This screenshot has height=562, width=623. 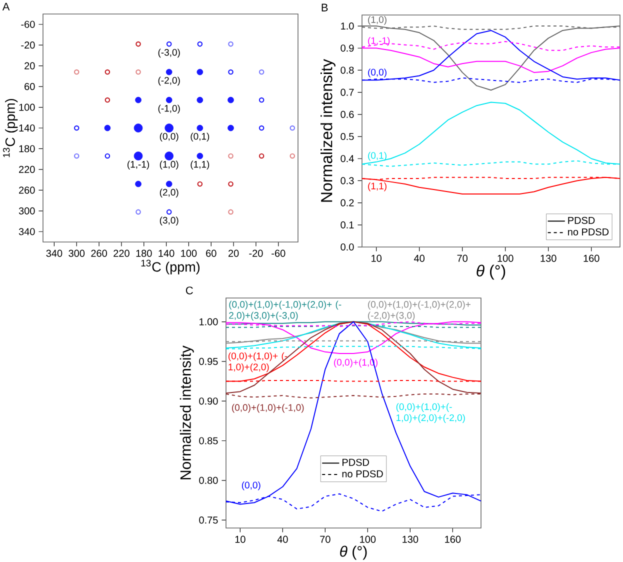 I want to click on y-tick-label: 0.95, so click(x=208, y=361).